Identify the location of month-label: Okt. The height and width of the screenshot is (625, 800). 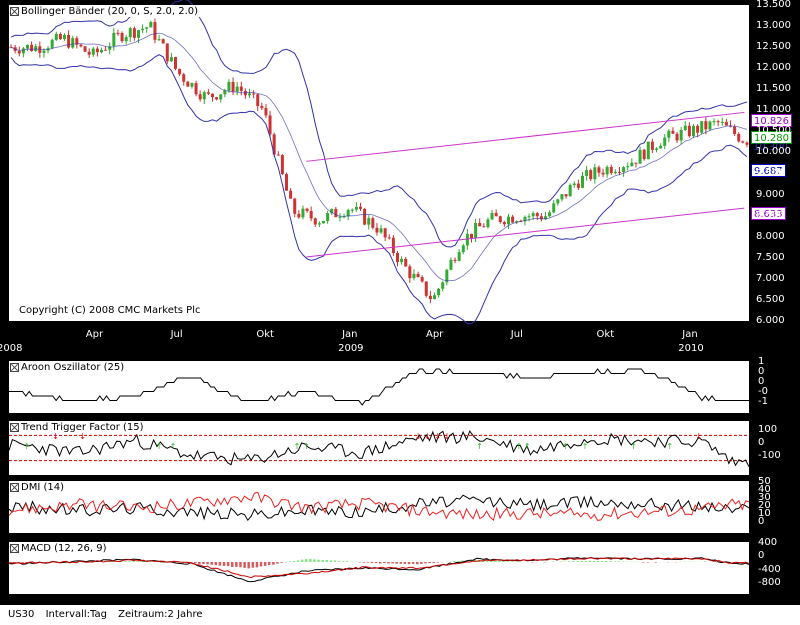
(605, 334).